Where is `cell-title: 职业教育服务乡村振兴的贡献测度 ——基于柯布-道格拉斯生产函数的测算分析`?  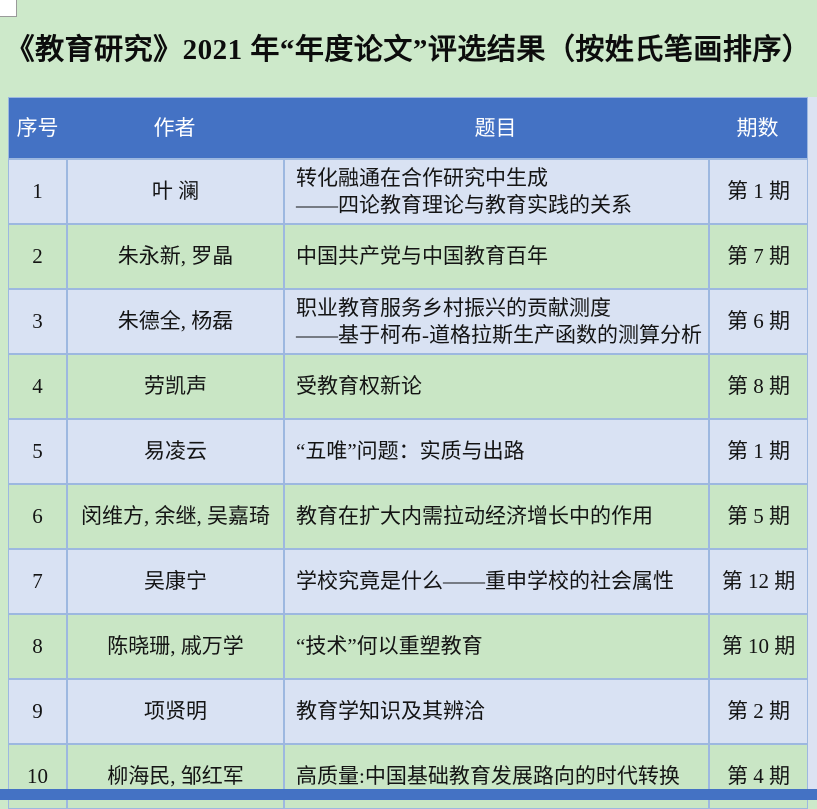 cell-title: 职业教育服务乡村振兴的贡献测度 ——基于柯布-道格拉斯生产函数的测算分析 is located at coordinates (495, 321).